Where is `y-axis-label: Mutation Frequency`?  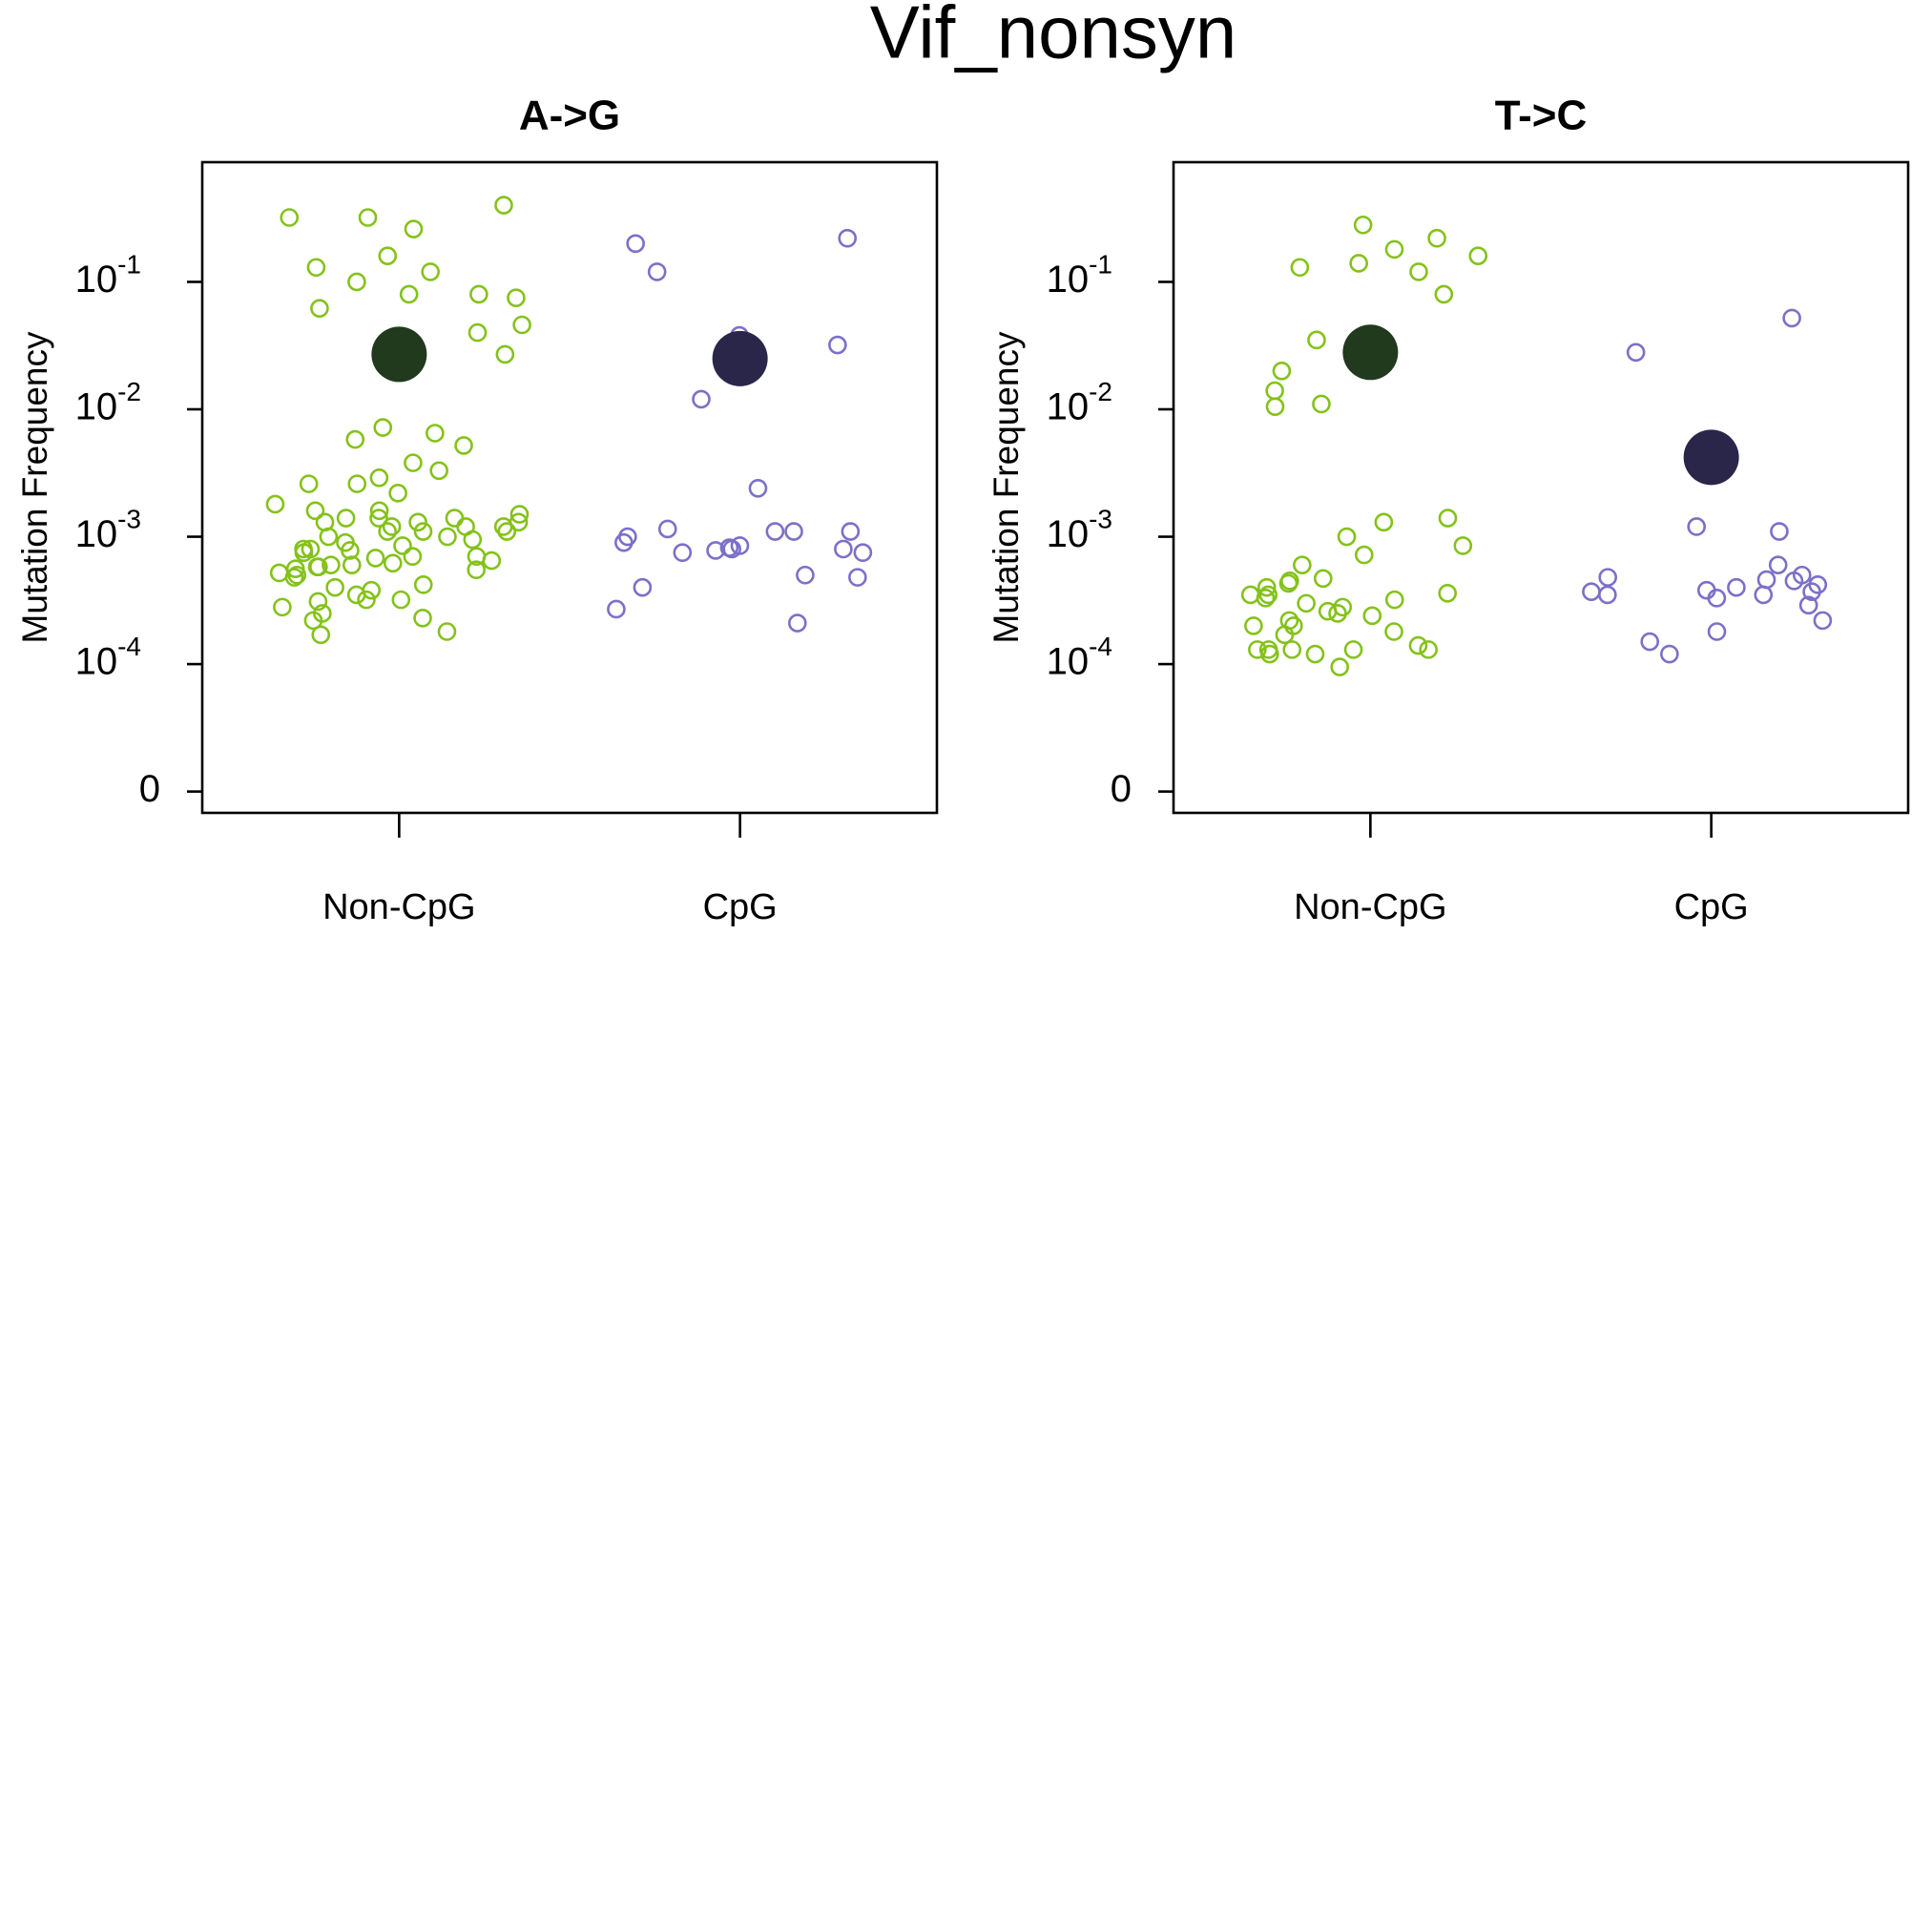
y-axis-label: Mutation Frequency is located at coordinates (34, 487).